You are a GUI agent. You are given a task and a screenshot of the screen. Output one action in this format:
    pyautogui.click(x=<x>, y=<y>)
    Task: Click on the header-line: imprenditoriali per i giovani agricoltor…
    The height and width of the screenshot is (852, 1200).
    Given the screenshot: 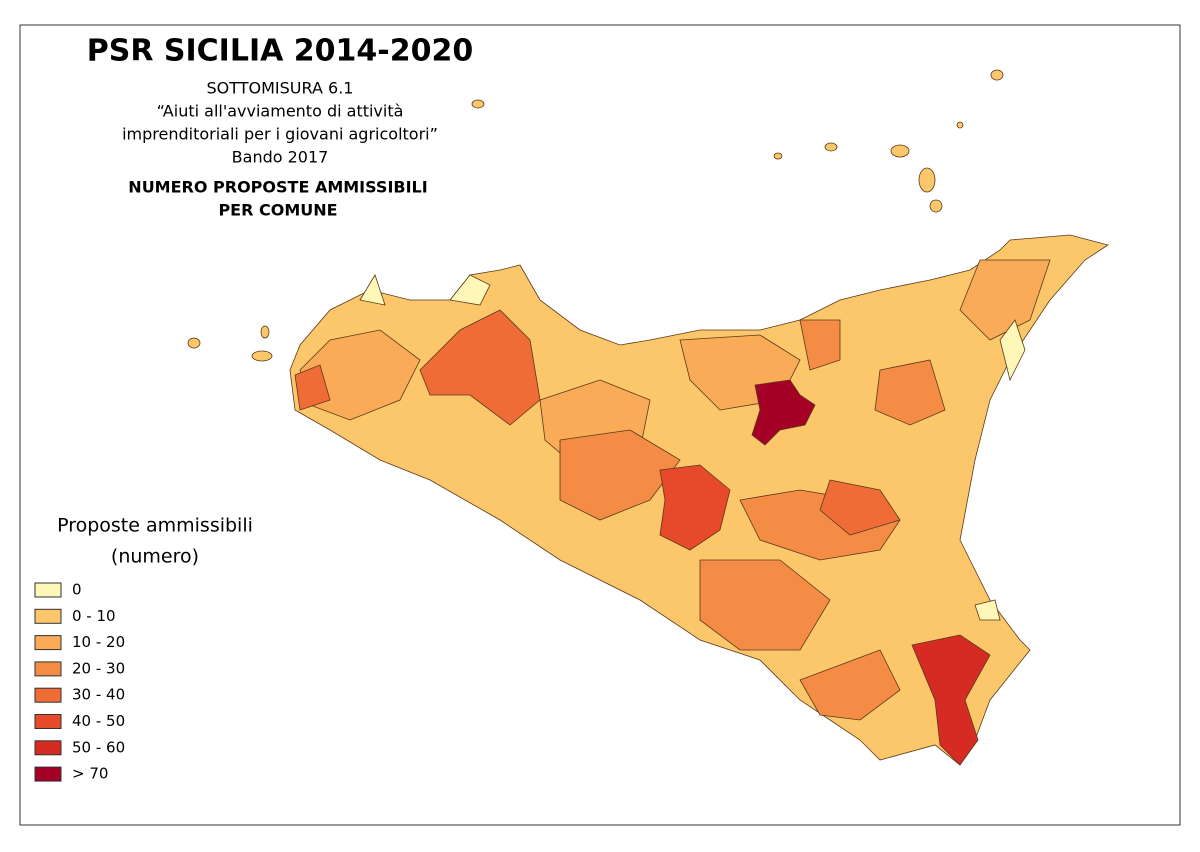 What is the action you would take?
    pyautogui.click(x=280, y=134)
    